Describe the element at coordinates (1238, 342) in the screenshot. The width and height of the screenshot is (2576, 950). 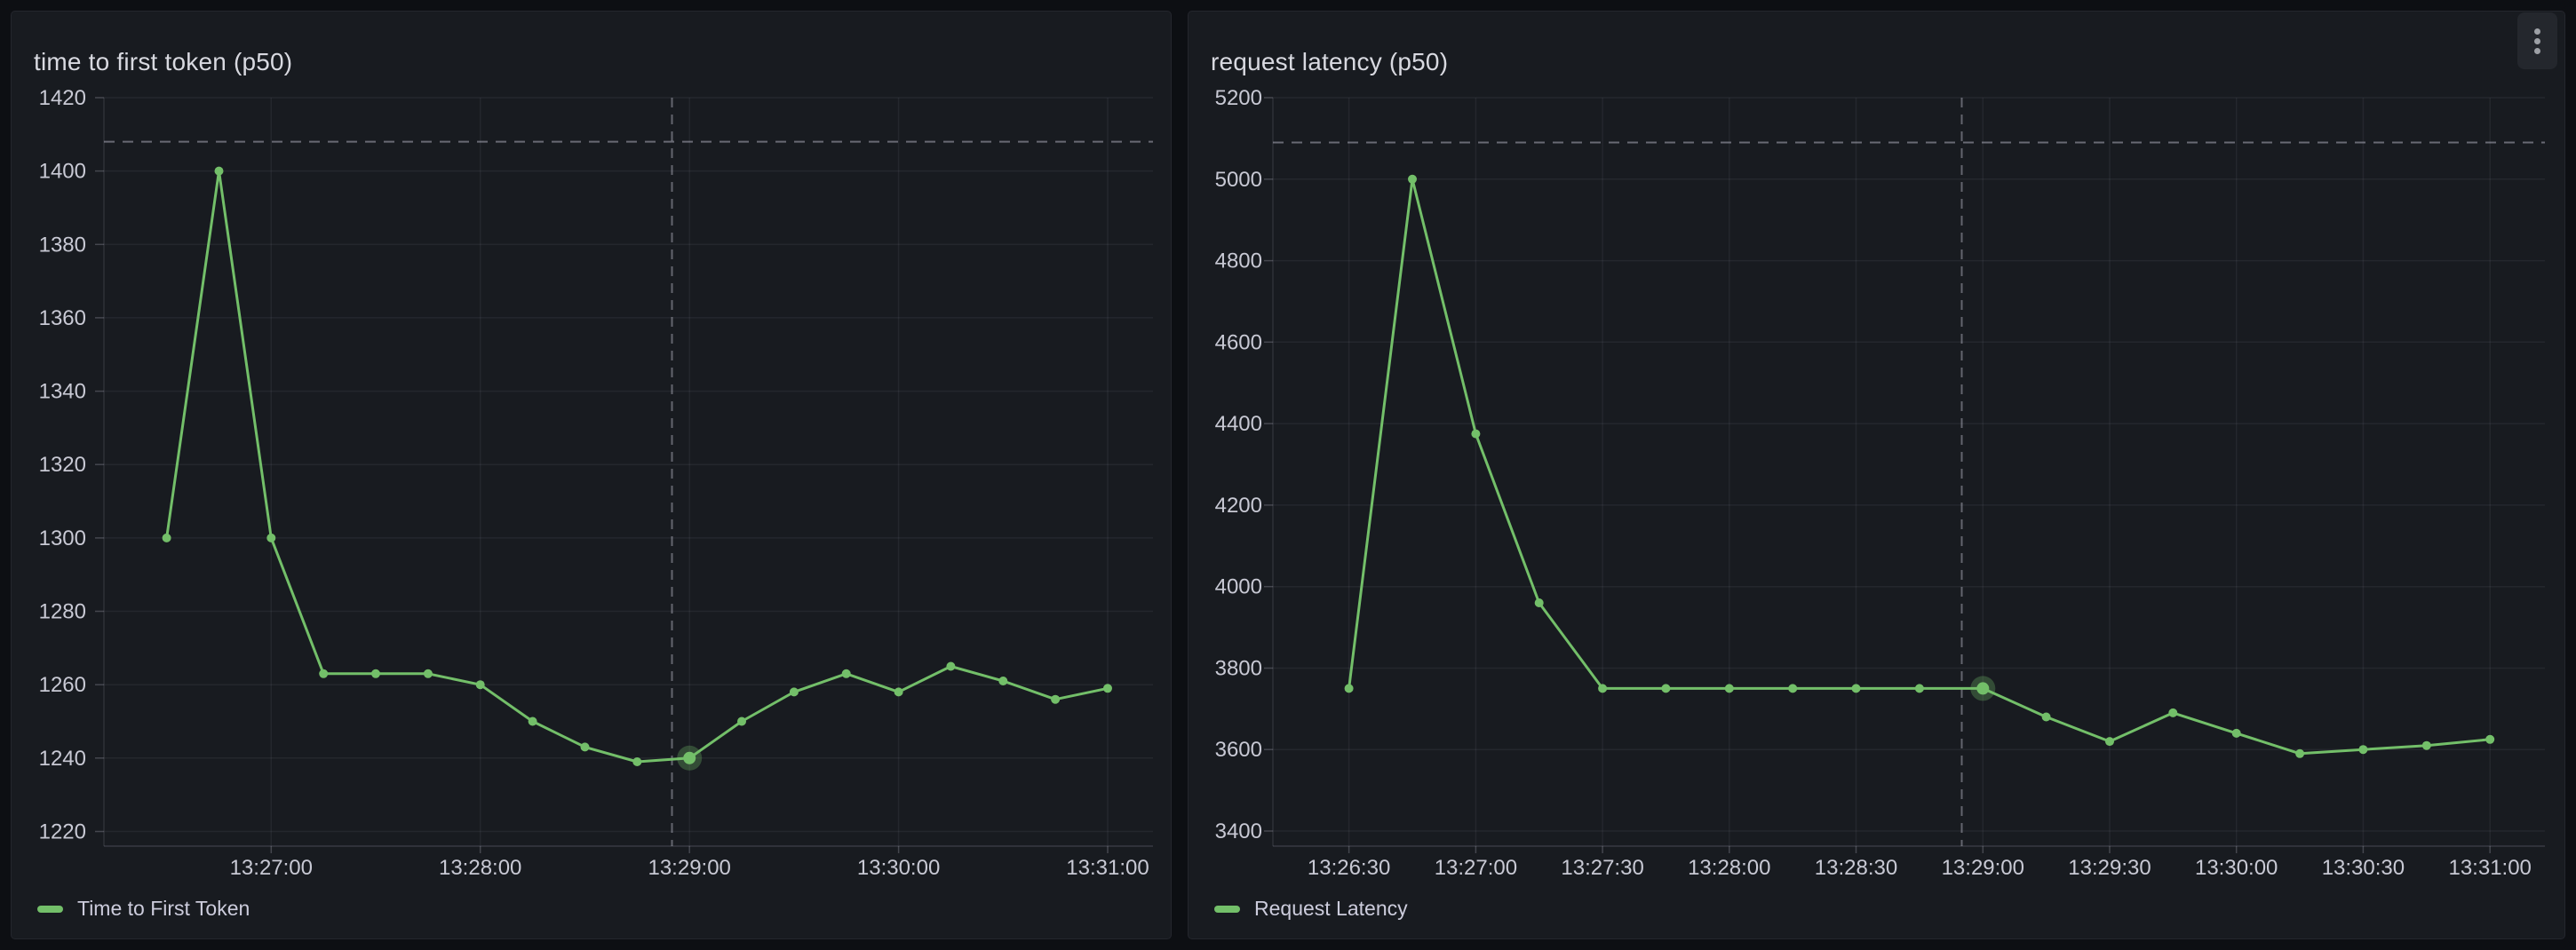
I see `svg-text: 4600` at that location.